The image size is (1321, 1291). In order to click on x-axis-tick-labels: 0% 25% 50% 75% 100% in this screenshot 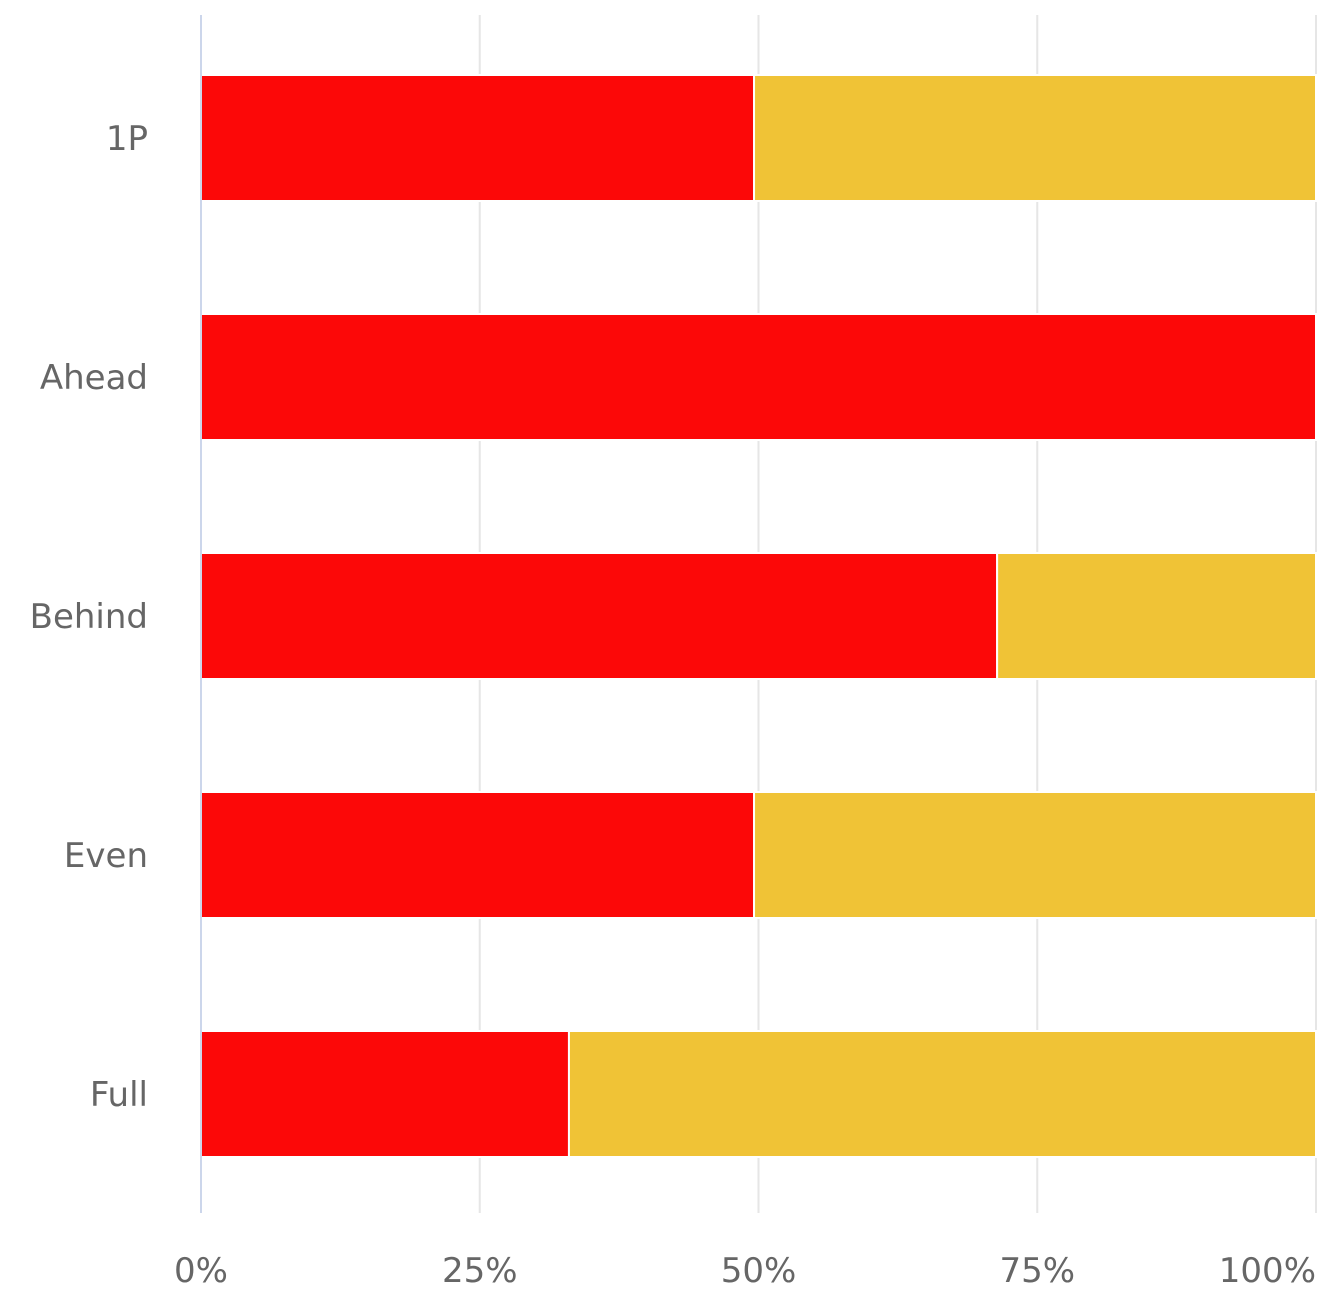, I will do `click(745, 1271)`.